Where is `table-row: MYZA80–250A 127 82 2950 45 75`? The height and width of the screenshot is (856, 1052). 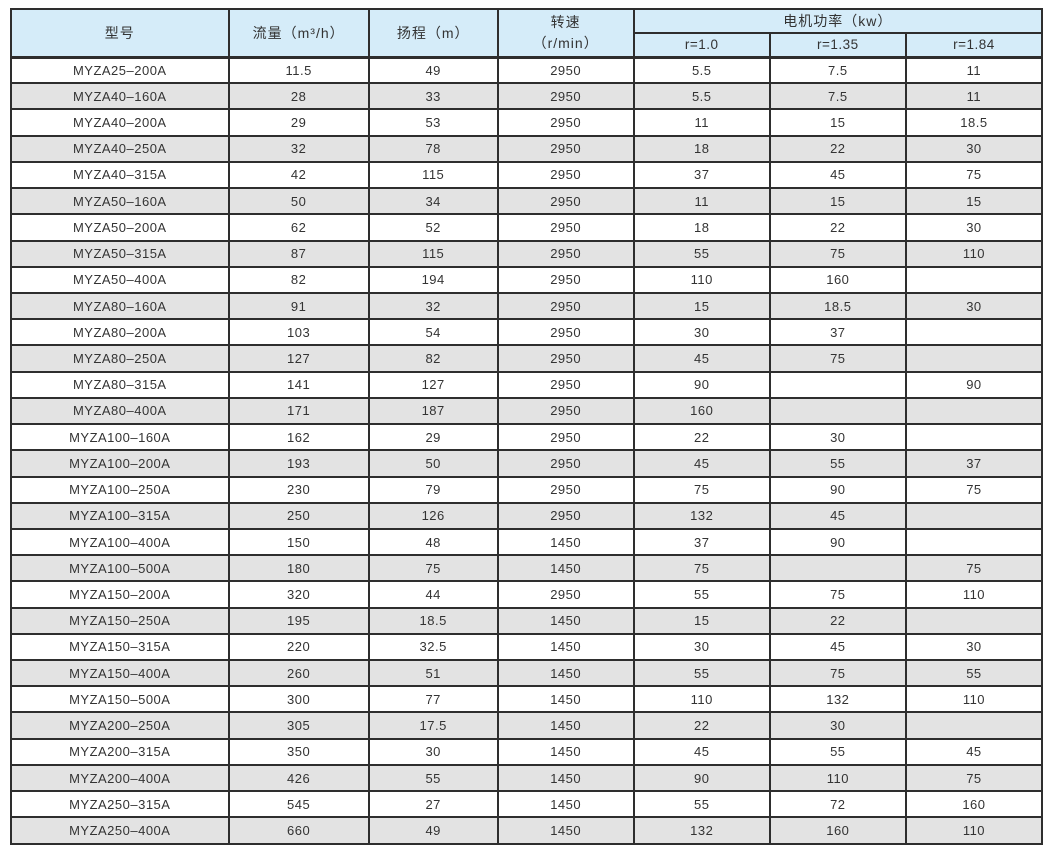
table-row: MYZA80–250A 127 82 2950 45 75 is located at coordinates (527, 358).